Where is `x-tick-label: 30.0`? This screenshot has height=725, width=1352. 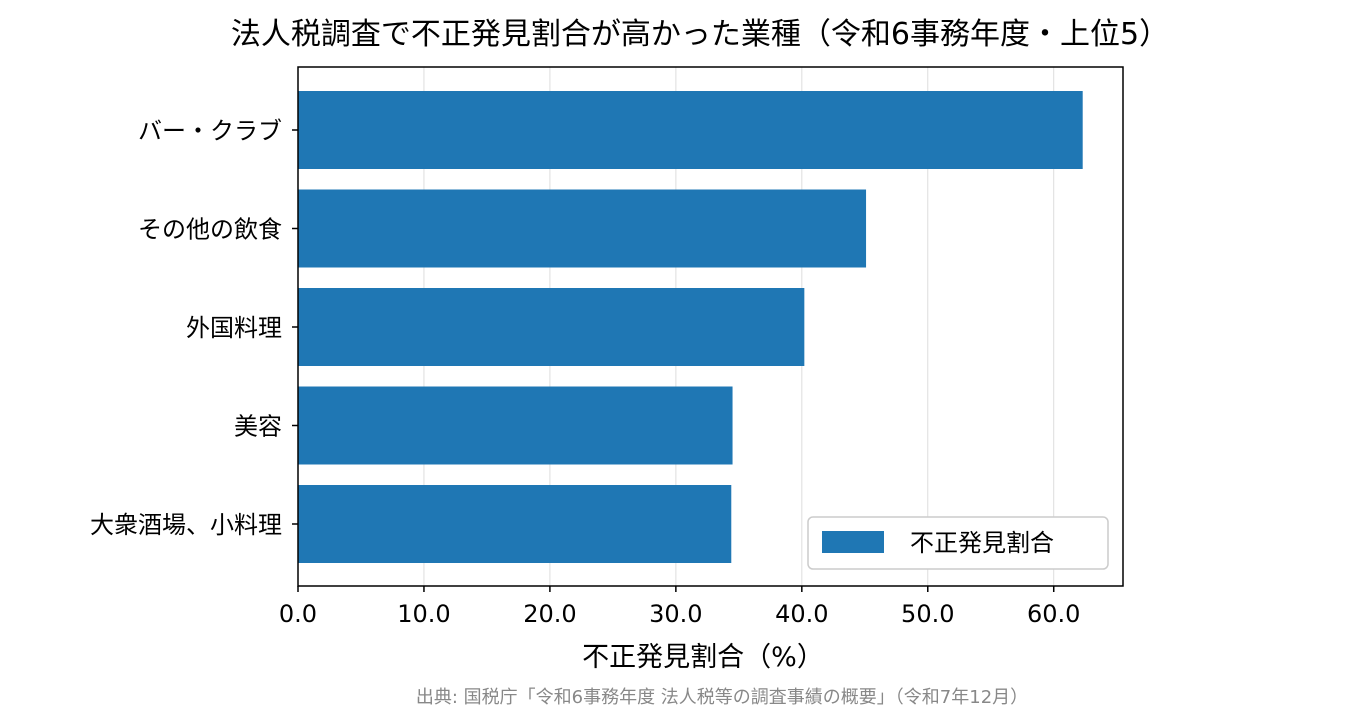
x-tick-label: 30.0 is located at coordinates (675, 614).